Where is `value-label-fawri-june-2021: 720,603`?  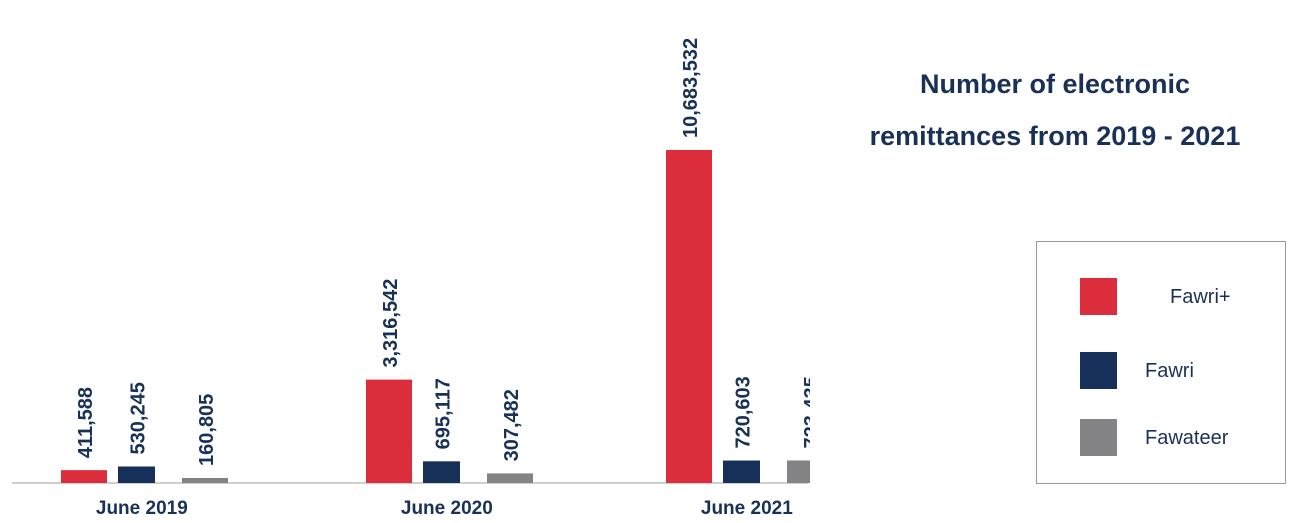 value-label-fawri-june-2021: 720,603 is located at coordinates (744, 412).